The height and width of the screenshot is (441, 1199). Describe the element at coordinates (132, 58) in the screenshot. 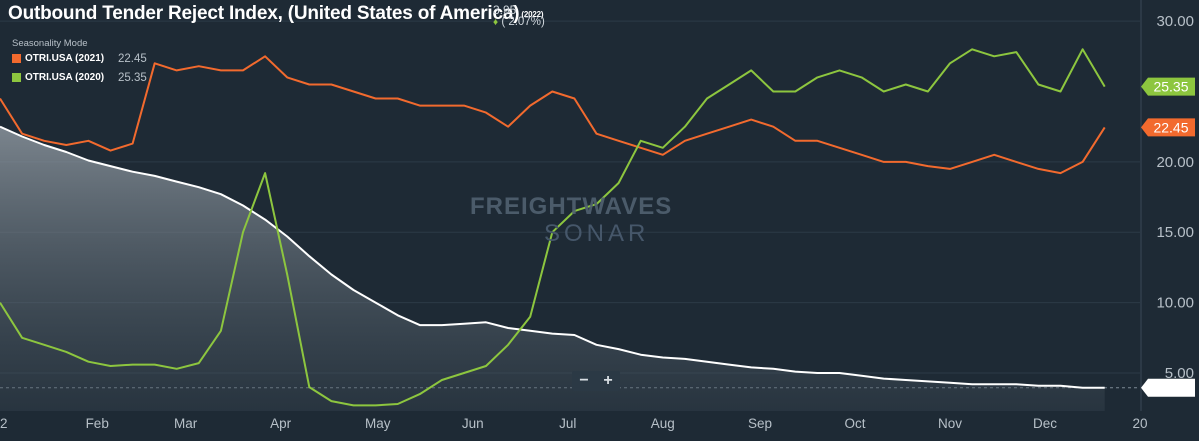

I see `legend-value-2021: 22.45` at that location.